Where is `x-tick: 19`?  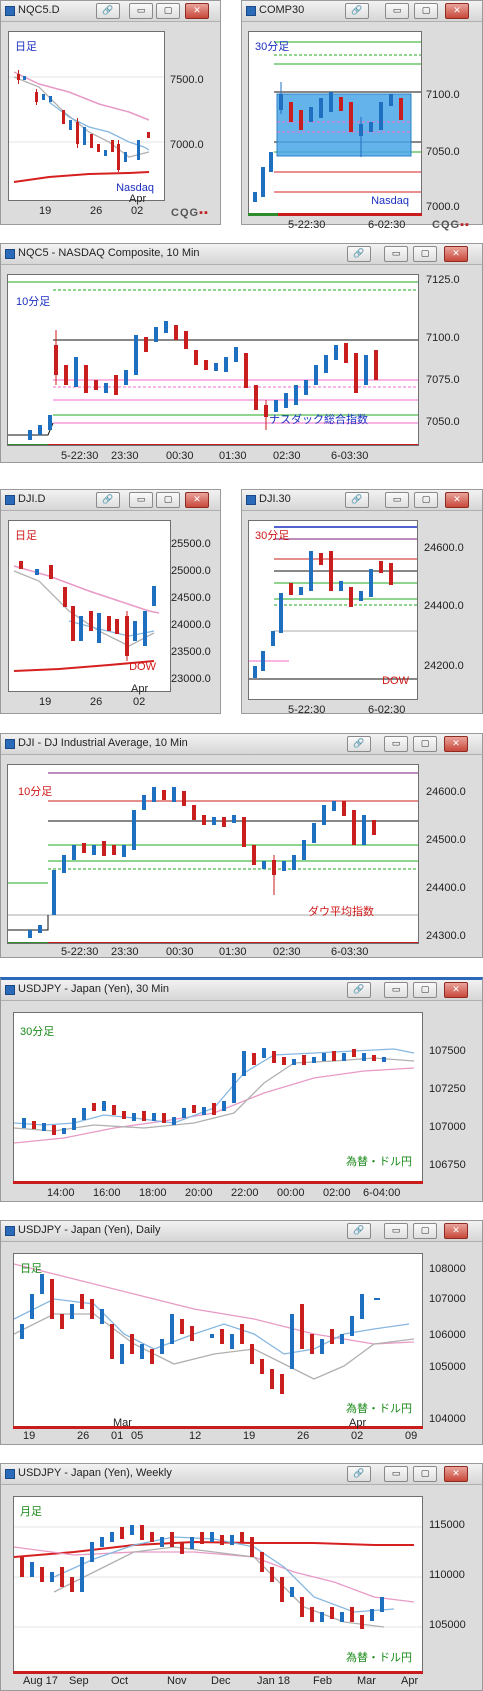 x-tick: 19 is located at coordinates (45, 702).